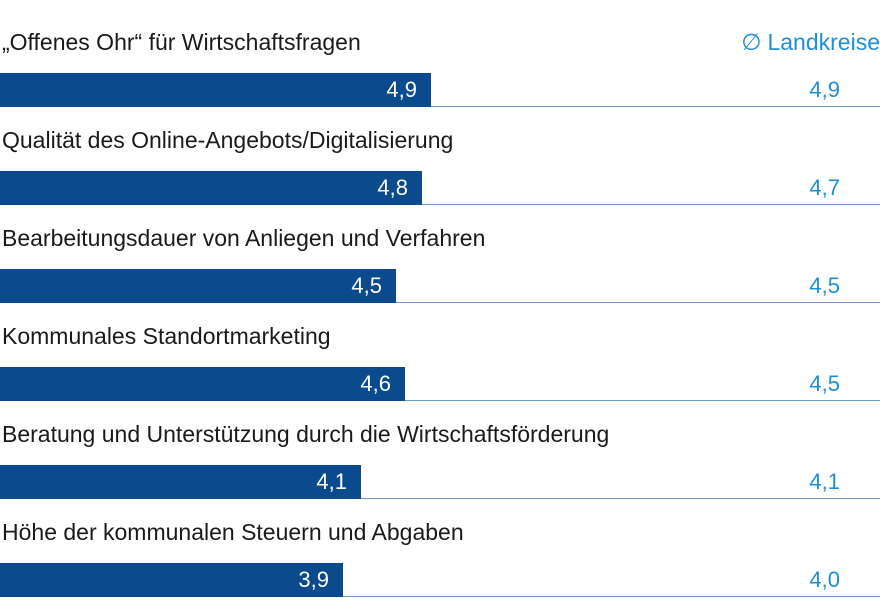 The height and width of the screenshot is (612, 880). Describe the element at coordinates (824, 187) in the screenshot. I see `average-value-label: 4,7` at that location.